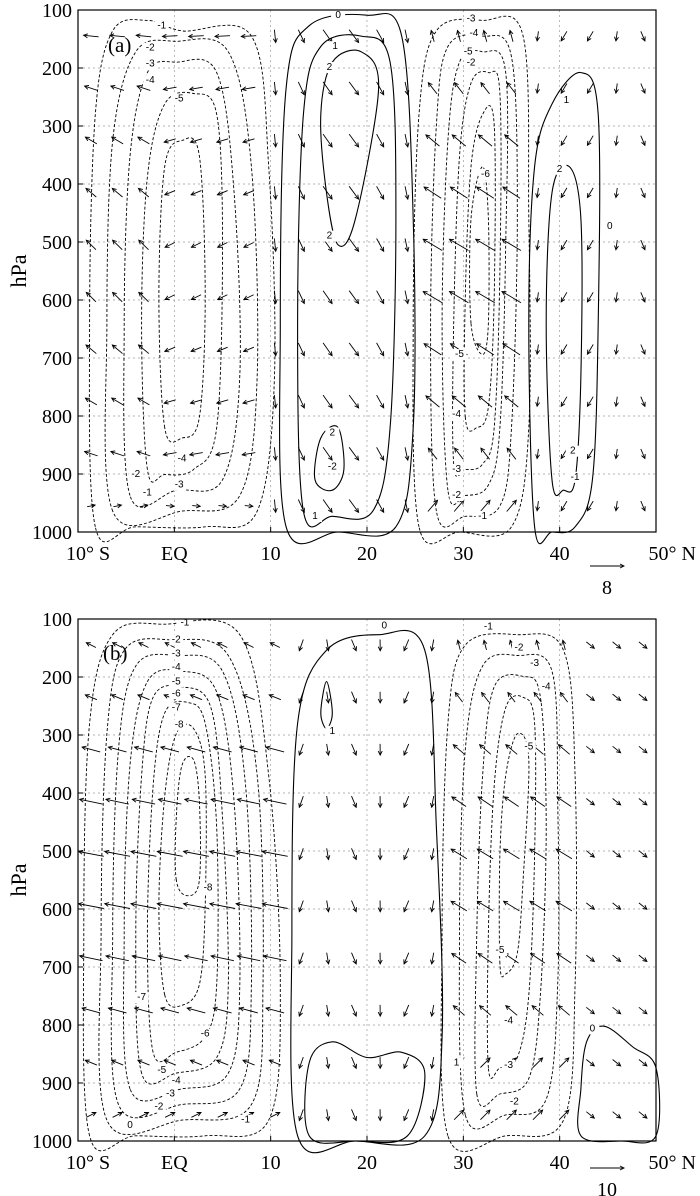 Image resolution: width=700 pixels, height=1196 pixels. Describe the element at coordinates (135, 474) in the screenshot. I see `contour-label: -2` at that location.